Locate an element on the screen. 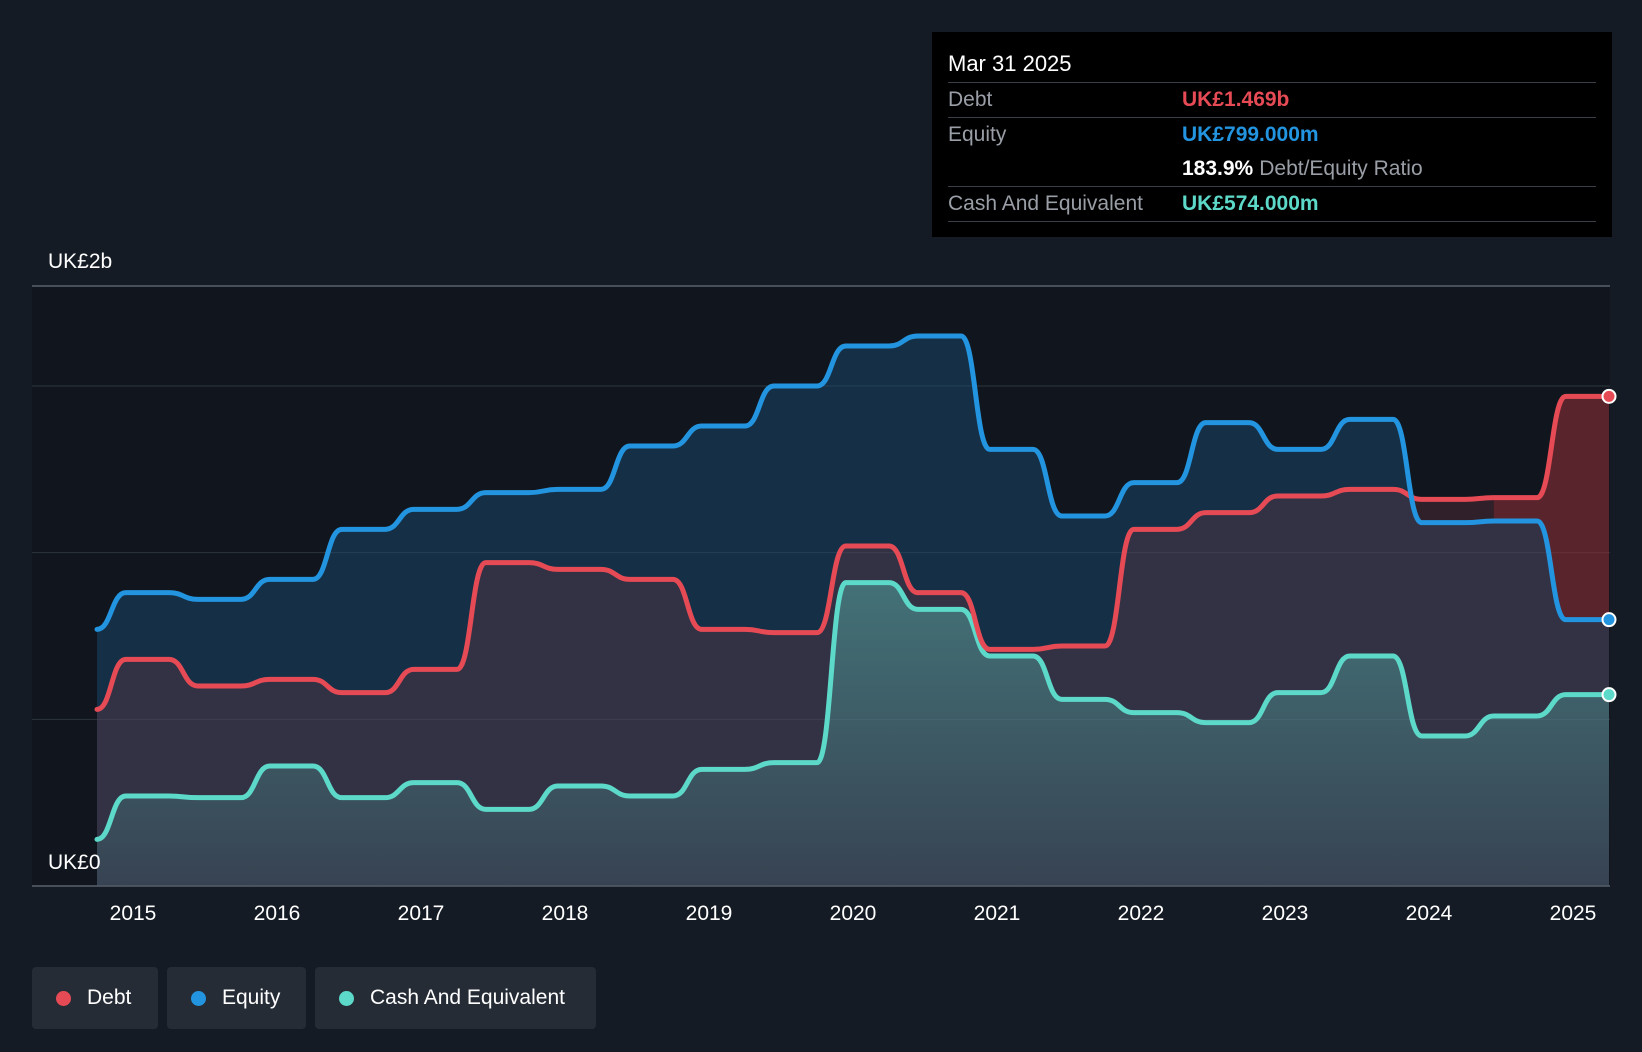  chart-legend: Debt Equity Cash And Equivalent is located at coordinates (314, 998).